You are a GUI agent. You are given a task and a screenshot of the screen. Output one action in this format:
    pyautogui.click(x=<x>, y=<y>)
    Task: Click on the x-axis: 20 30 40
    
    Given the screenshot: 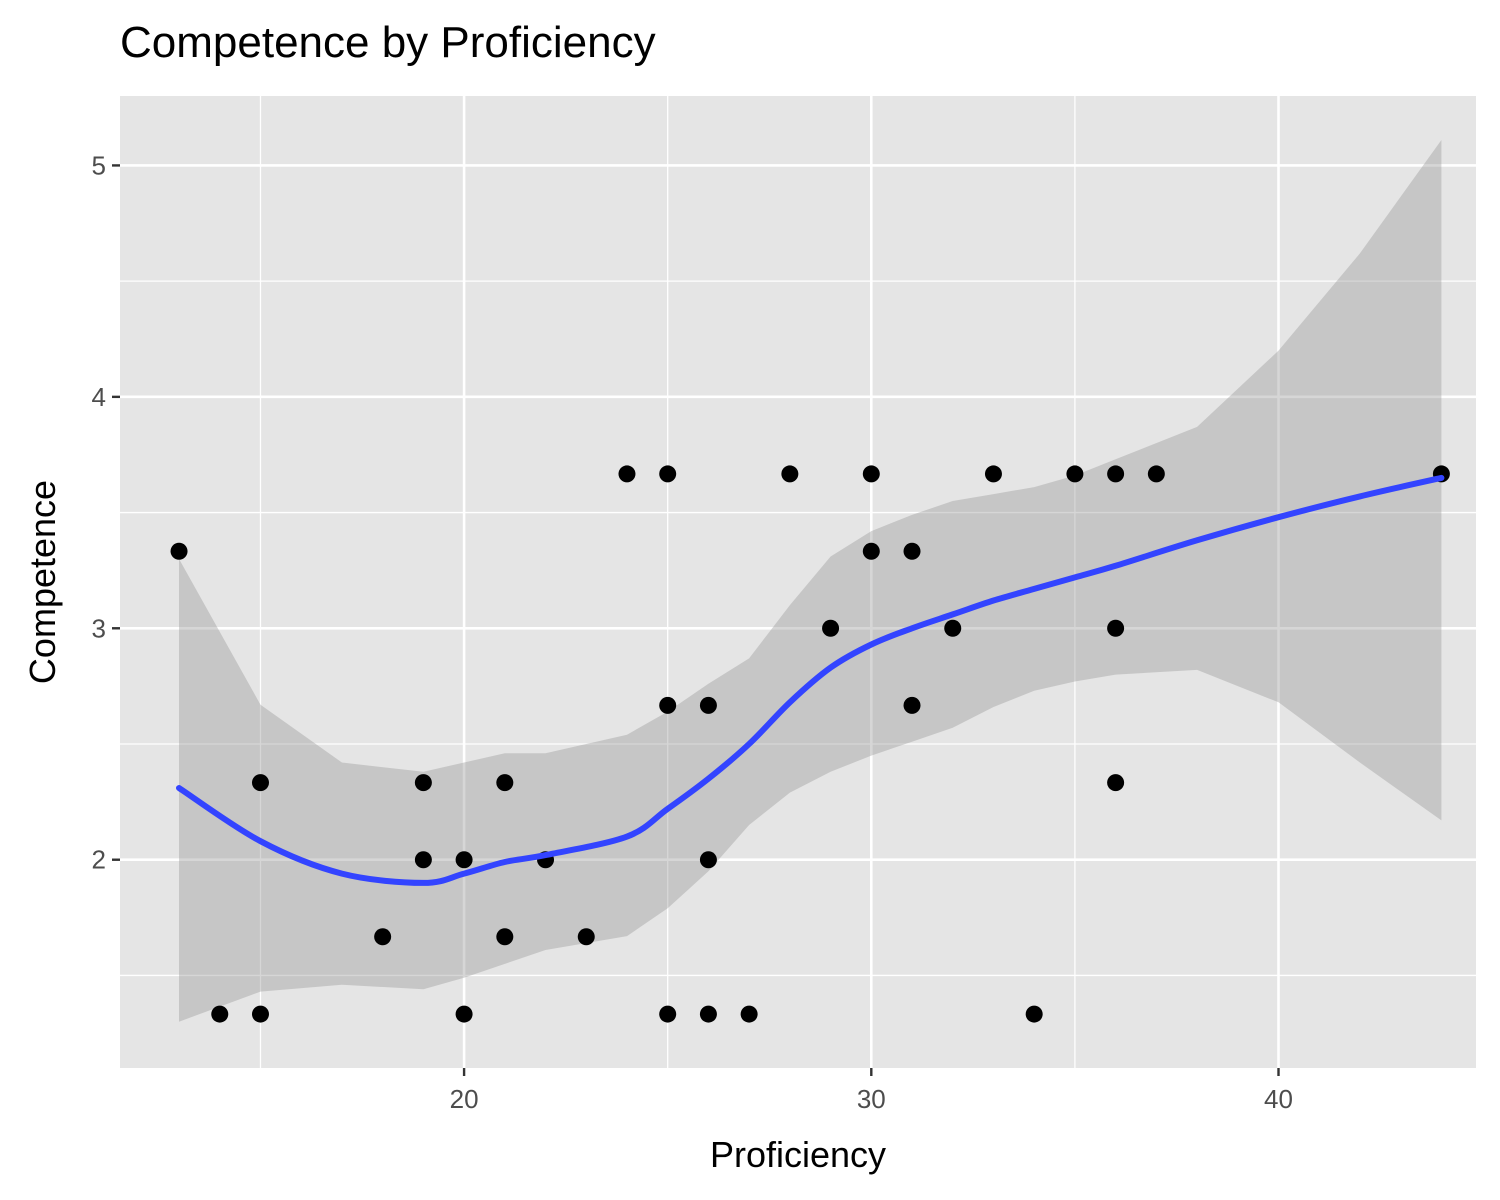 What is the action you would take?
    pyautogui.click(x=871, y=1091)
    